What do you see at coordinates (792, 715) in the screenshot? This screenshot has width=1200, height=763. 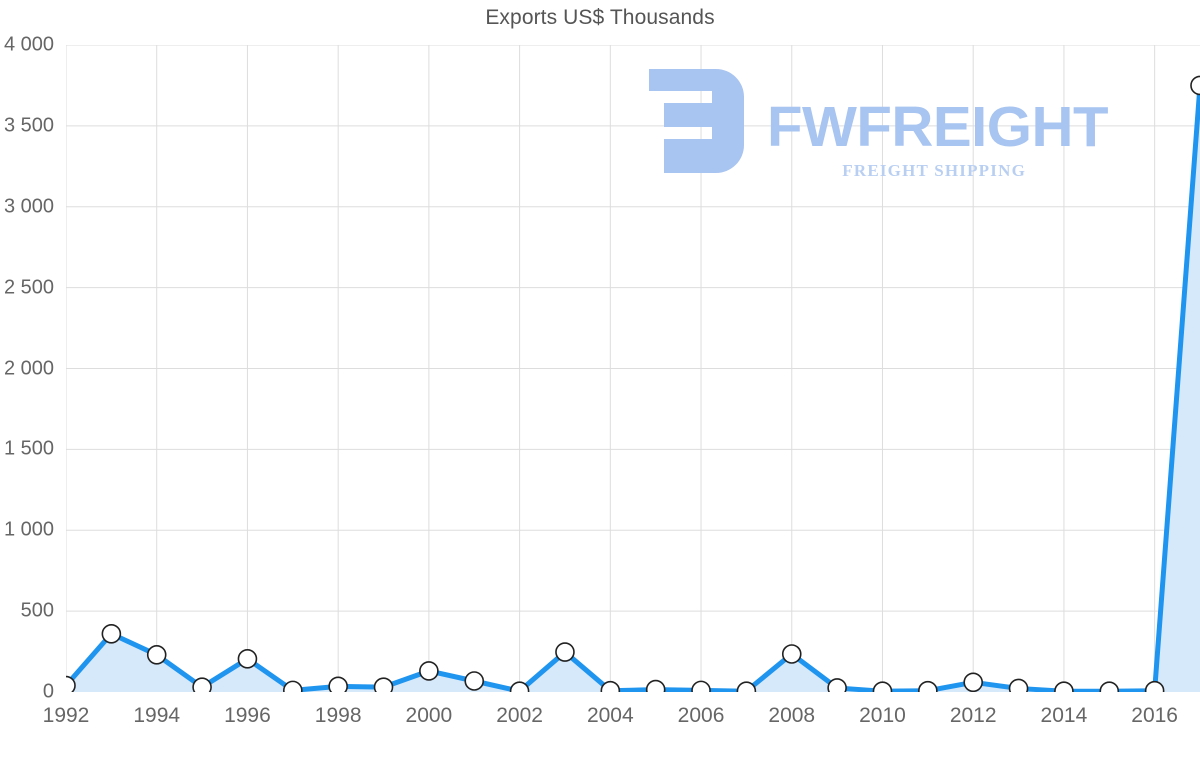 I see `x-axis-tick-label: 2008` at bounding box center [792, 715].